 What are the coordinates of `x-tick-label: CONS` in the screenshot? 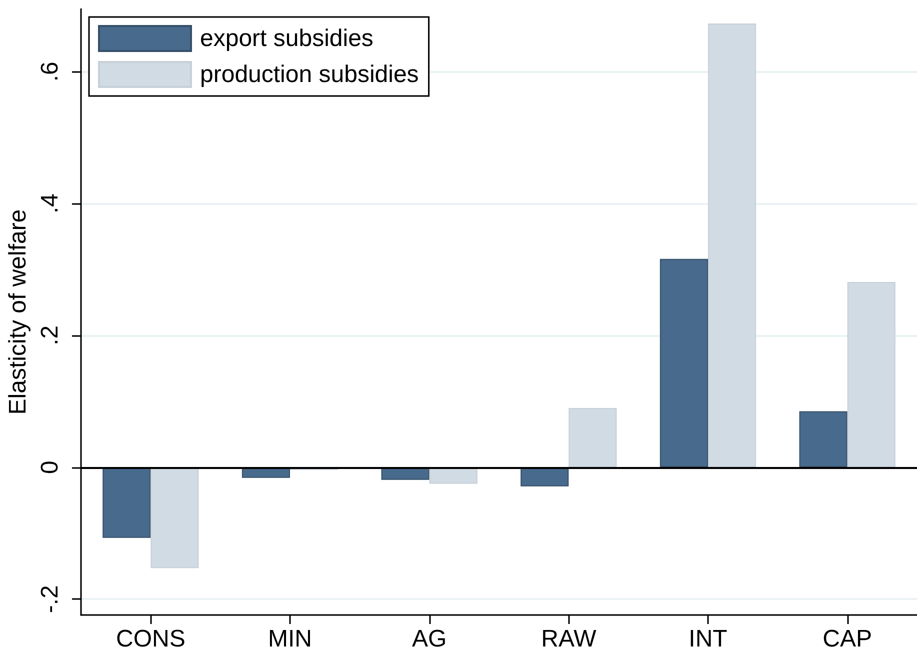 It's located at (151, 639).